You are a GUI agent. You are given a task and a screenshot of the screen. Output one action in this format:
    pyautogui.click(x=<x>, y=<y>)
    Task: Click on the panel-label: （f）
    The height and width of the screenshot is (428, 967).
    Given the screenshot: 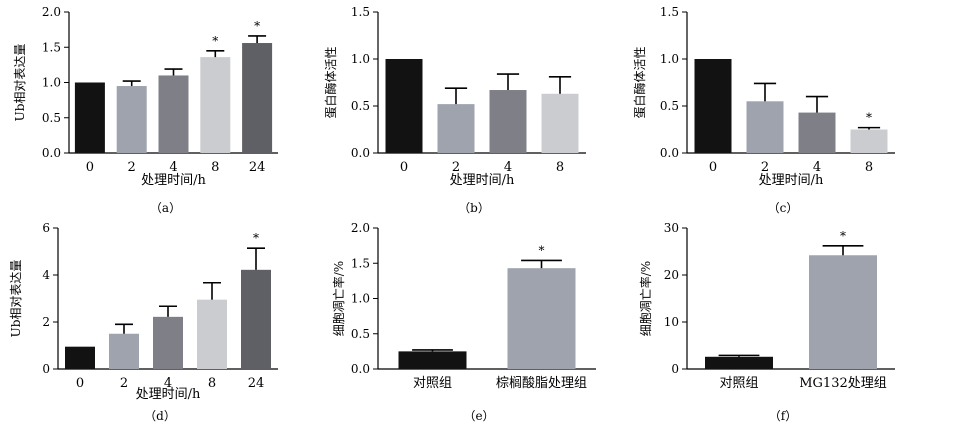 What is the action you would take?
    pyautogui.click(x=783, y=416)
    